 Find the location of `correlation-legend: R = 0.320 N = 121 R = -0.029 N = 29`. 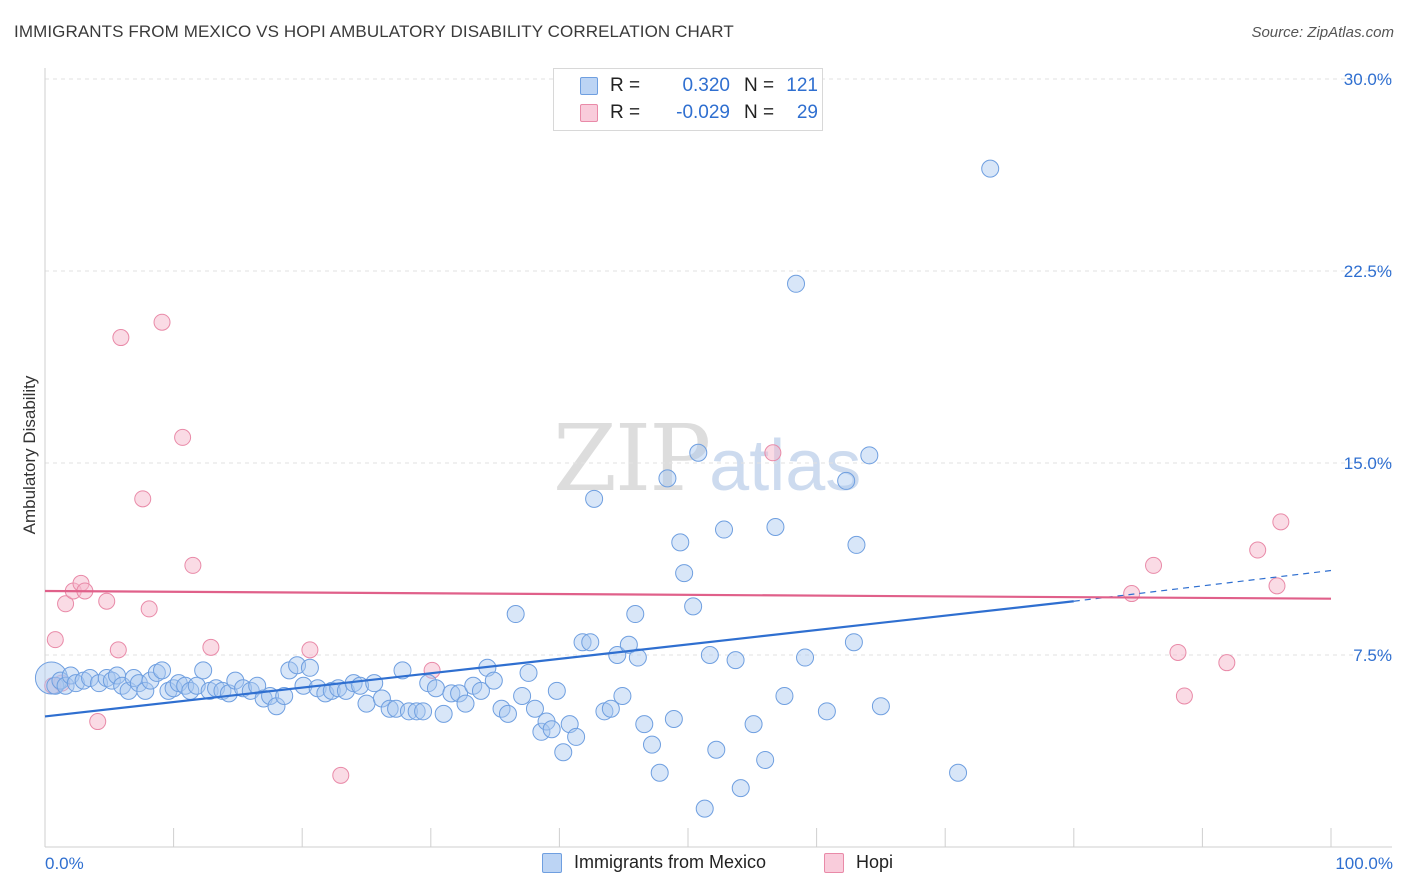

correlation-legend: R = 0.320 N = 121 R = -0.029 N = 29 is located at coordinates (688, 99).